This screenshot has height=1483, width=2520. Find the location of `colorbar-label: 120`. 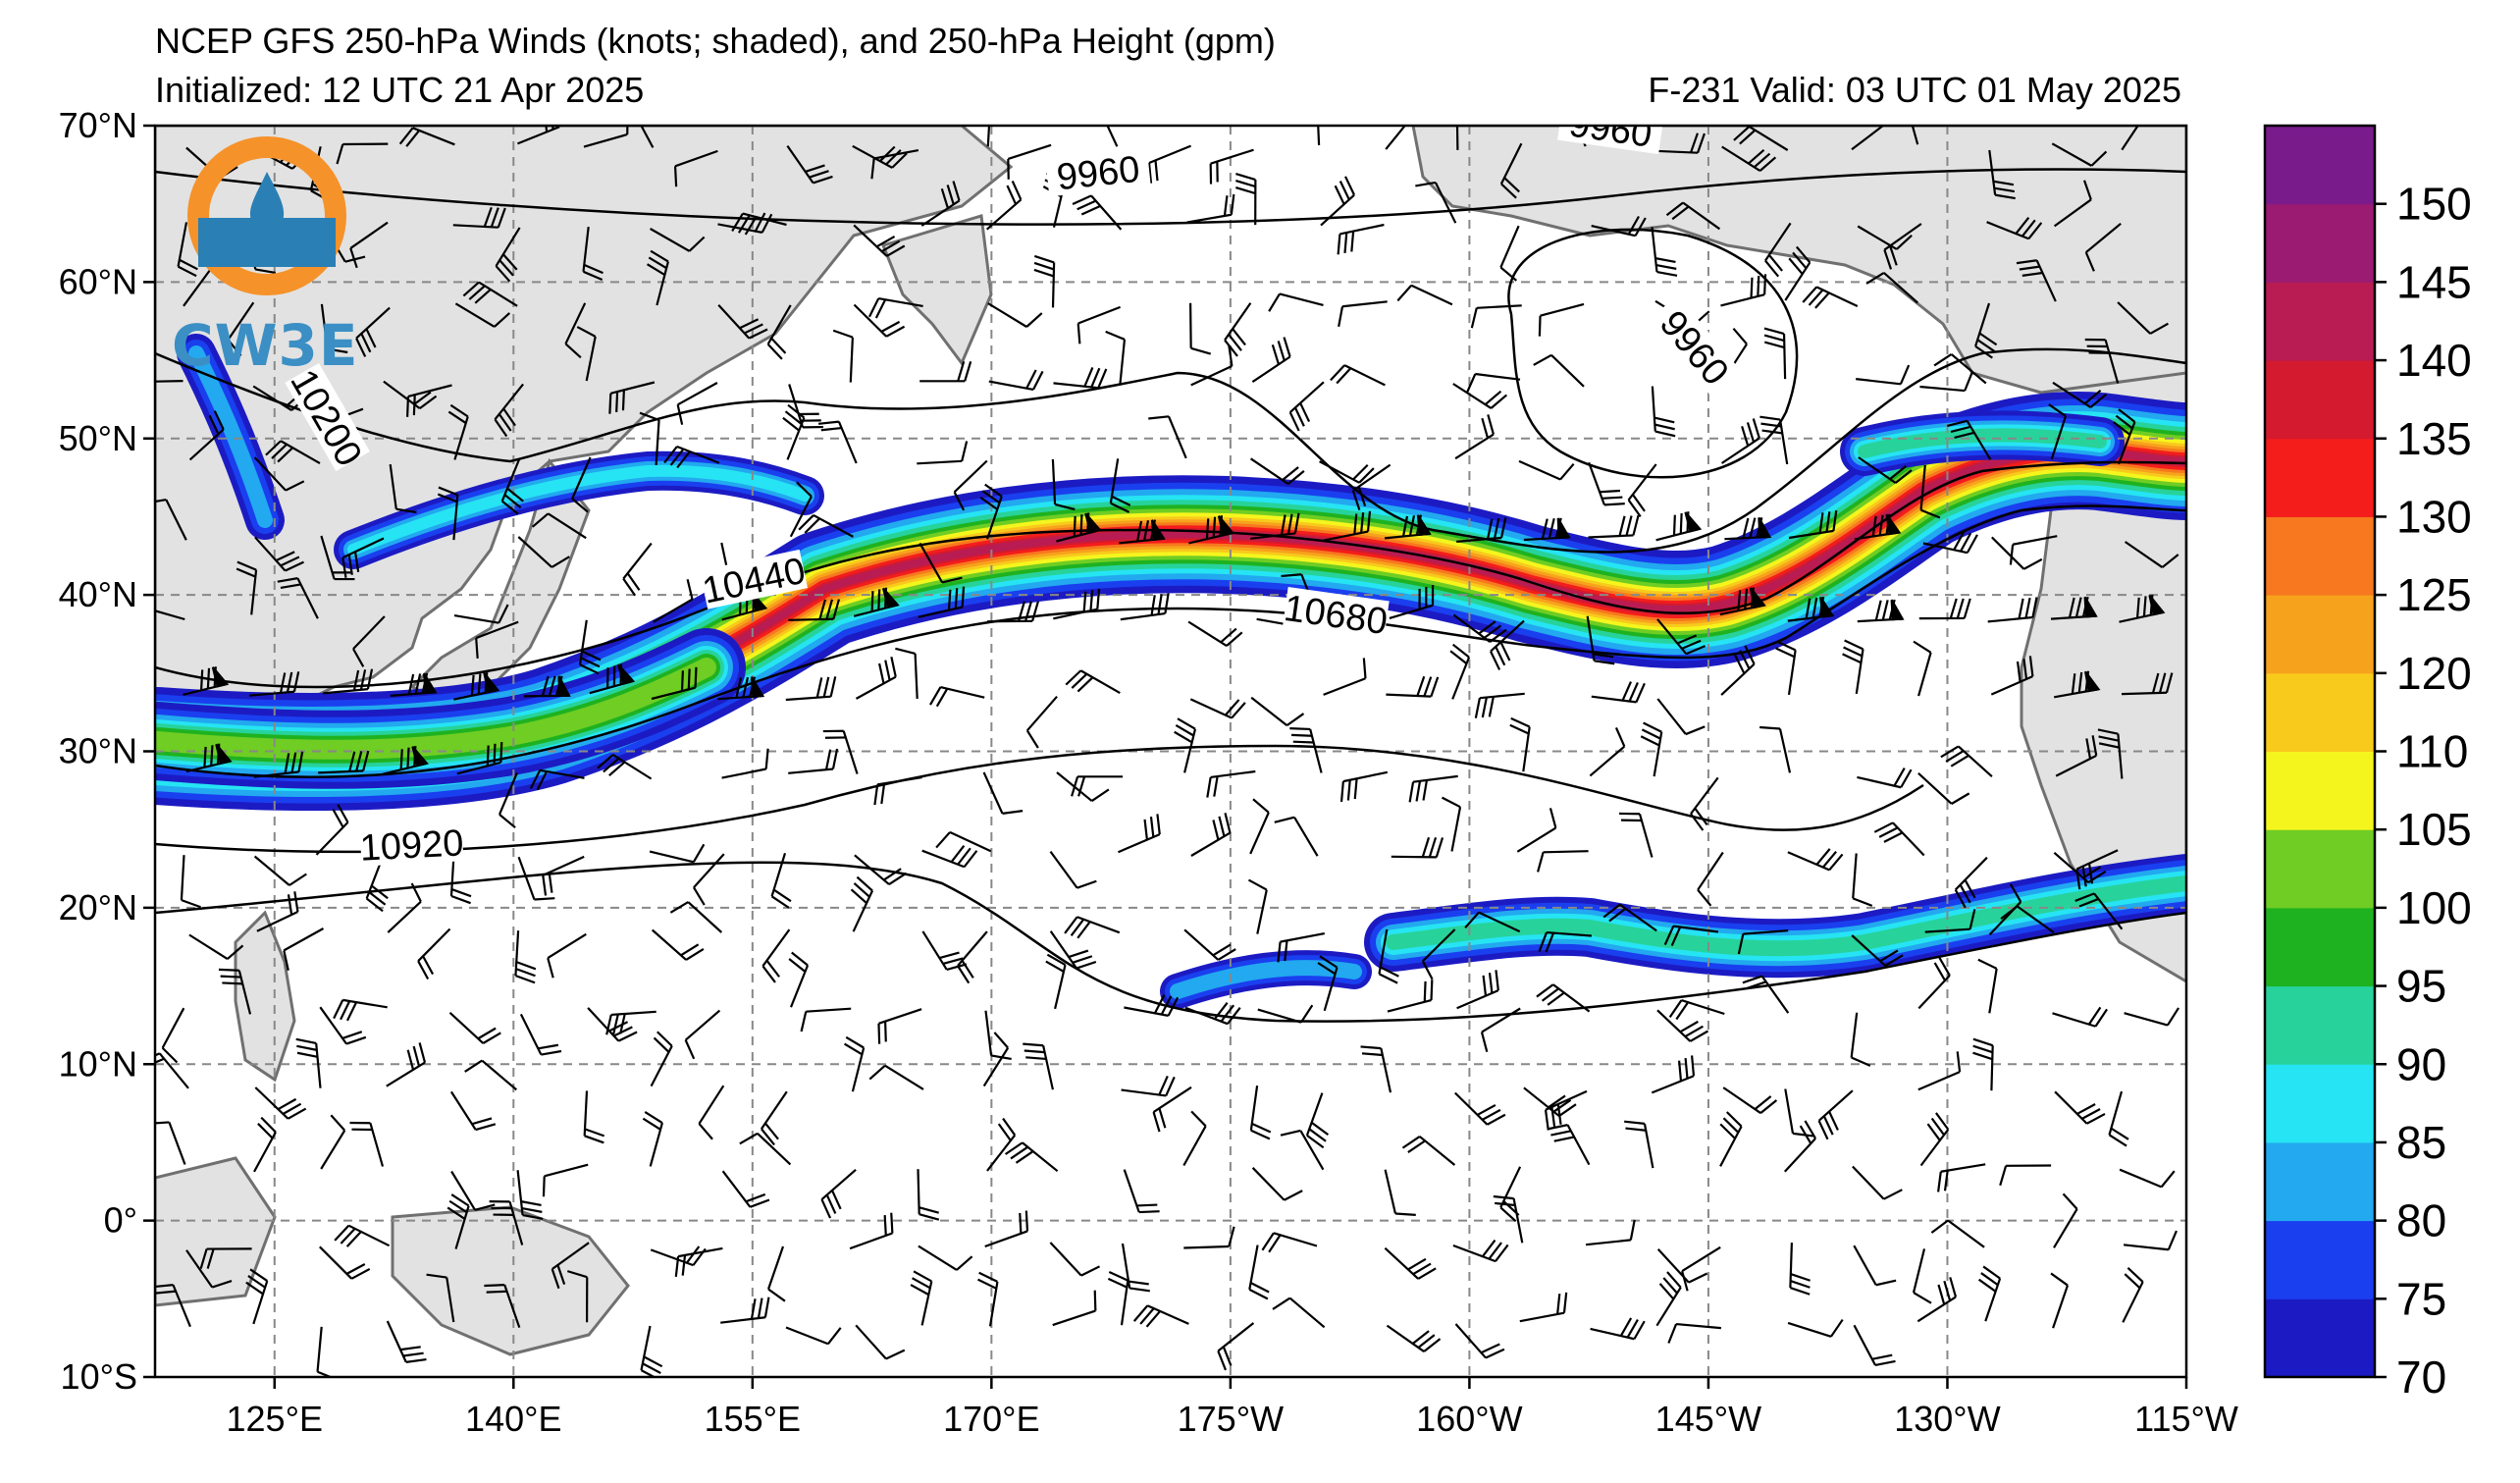

colorbar-label: 120 is located at coordinates (2434, 673).